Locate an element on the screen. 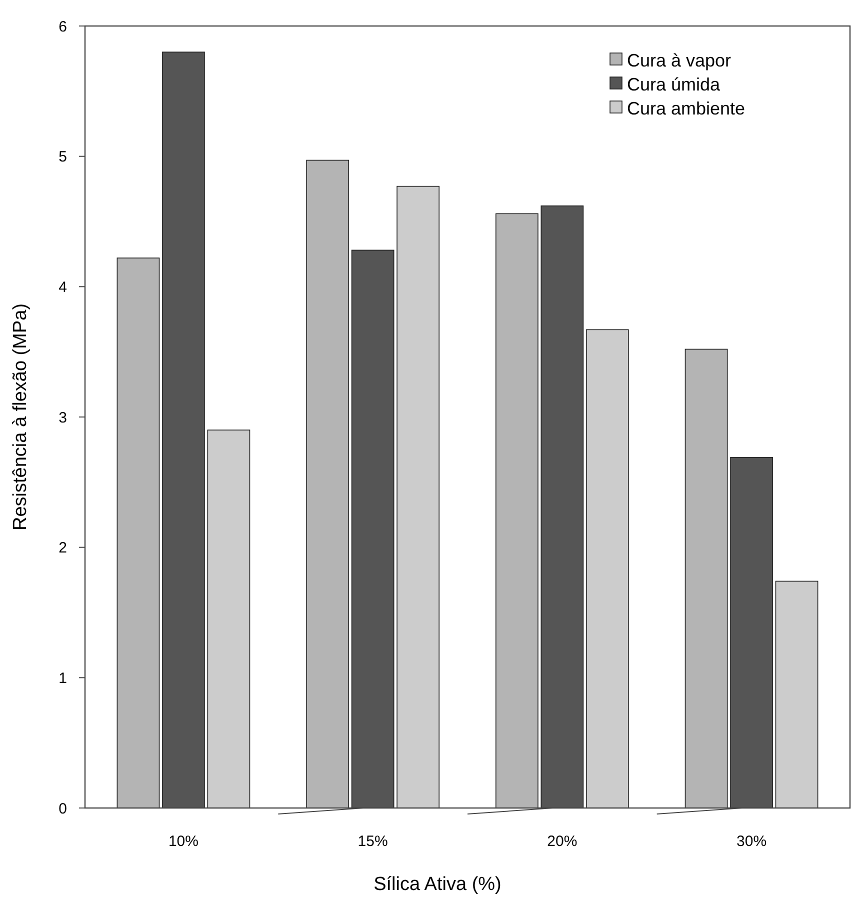 The height and width of the screenshot is (901, 856). x-tick-label: 10% is located at coordinates (183, 841).